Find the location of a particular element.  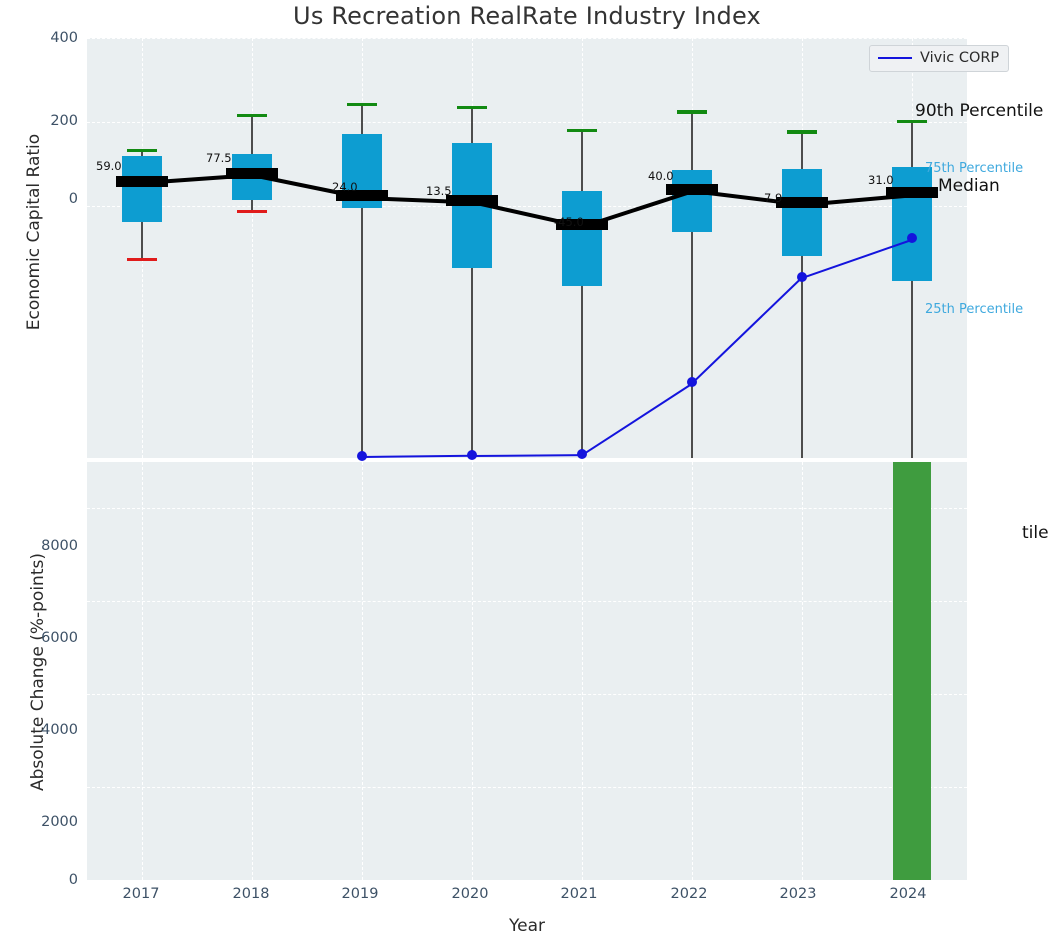

upper-ytick-400: 400 is located at coordinates (64, 38).